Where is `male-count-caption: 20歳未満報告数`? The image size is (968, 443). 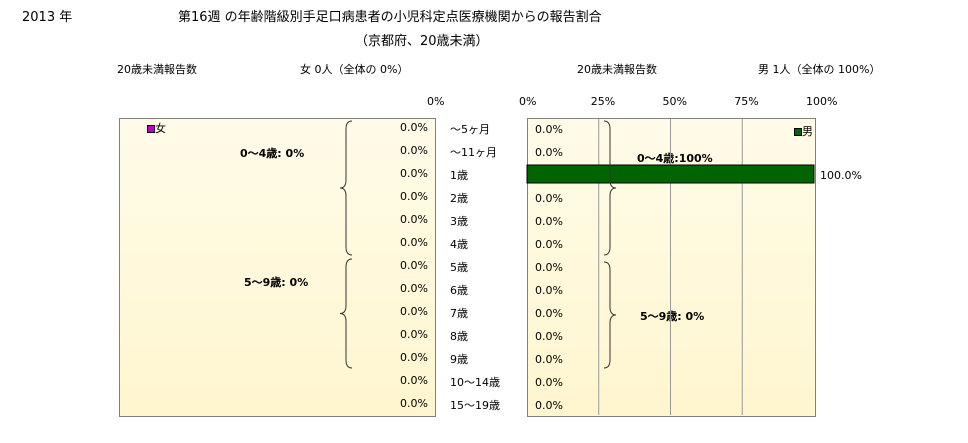
male-count-caption: 20歳未満報告数 is located at coordinates (617, 69).